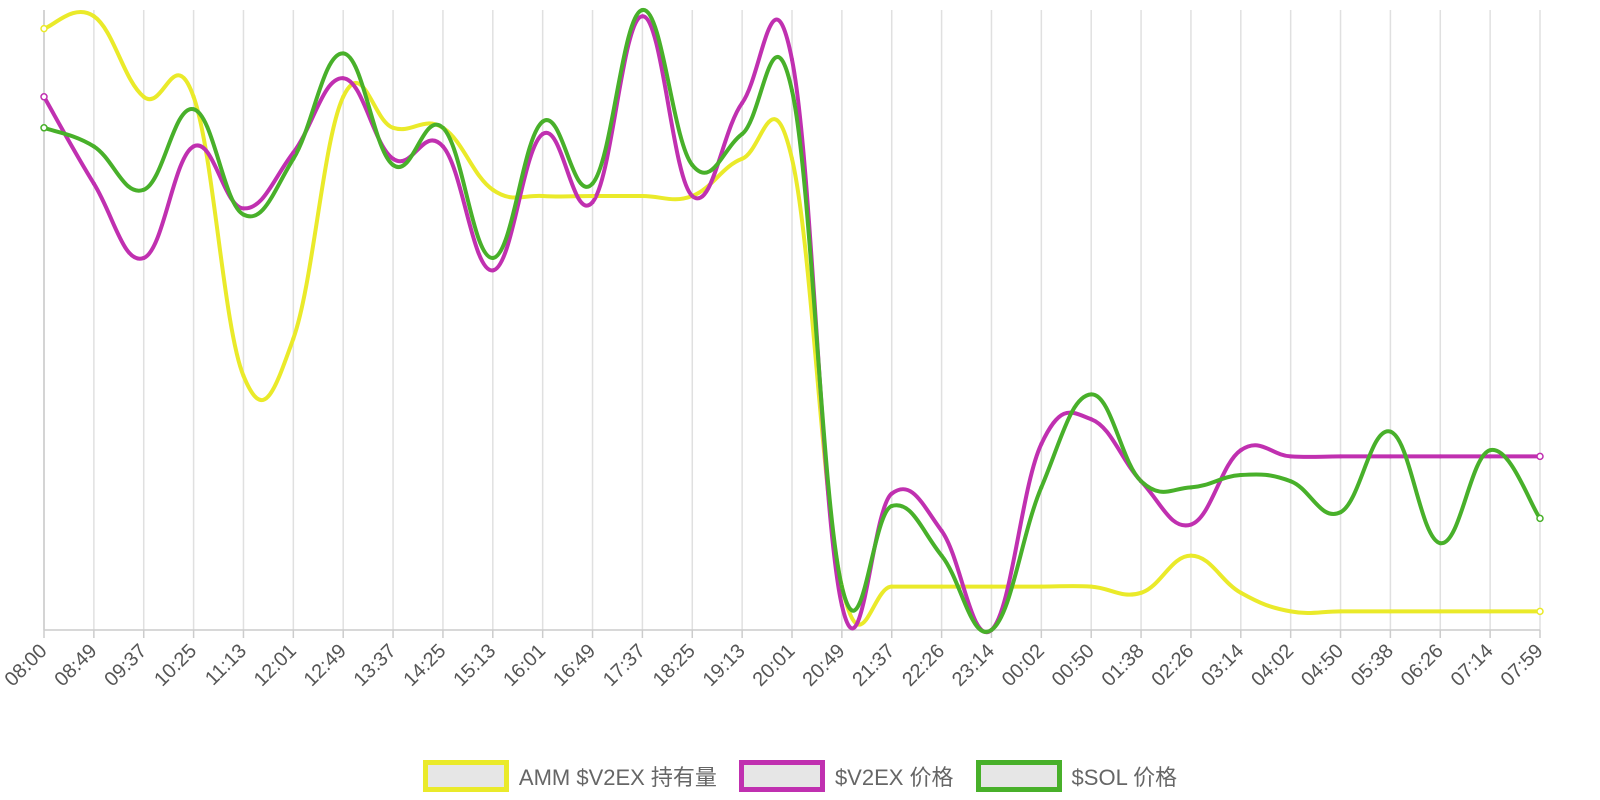 The width and height of the screenshot is (1600, 800). Describe the element at coordinates (1073, 665) in the screenshot. I see `x-tick-label: 00:50` at that location.